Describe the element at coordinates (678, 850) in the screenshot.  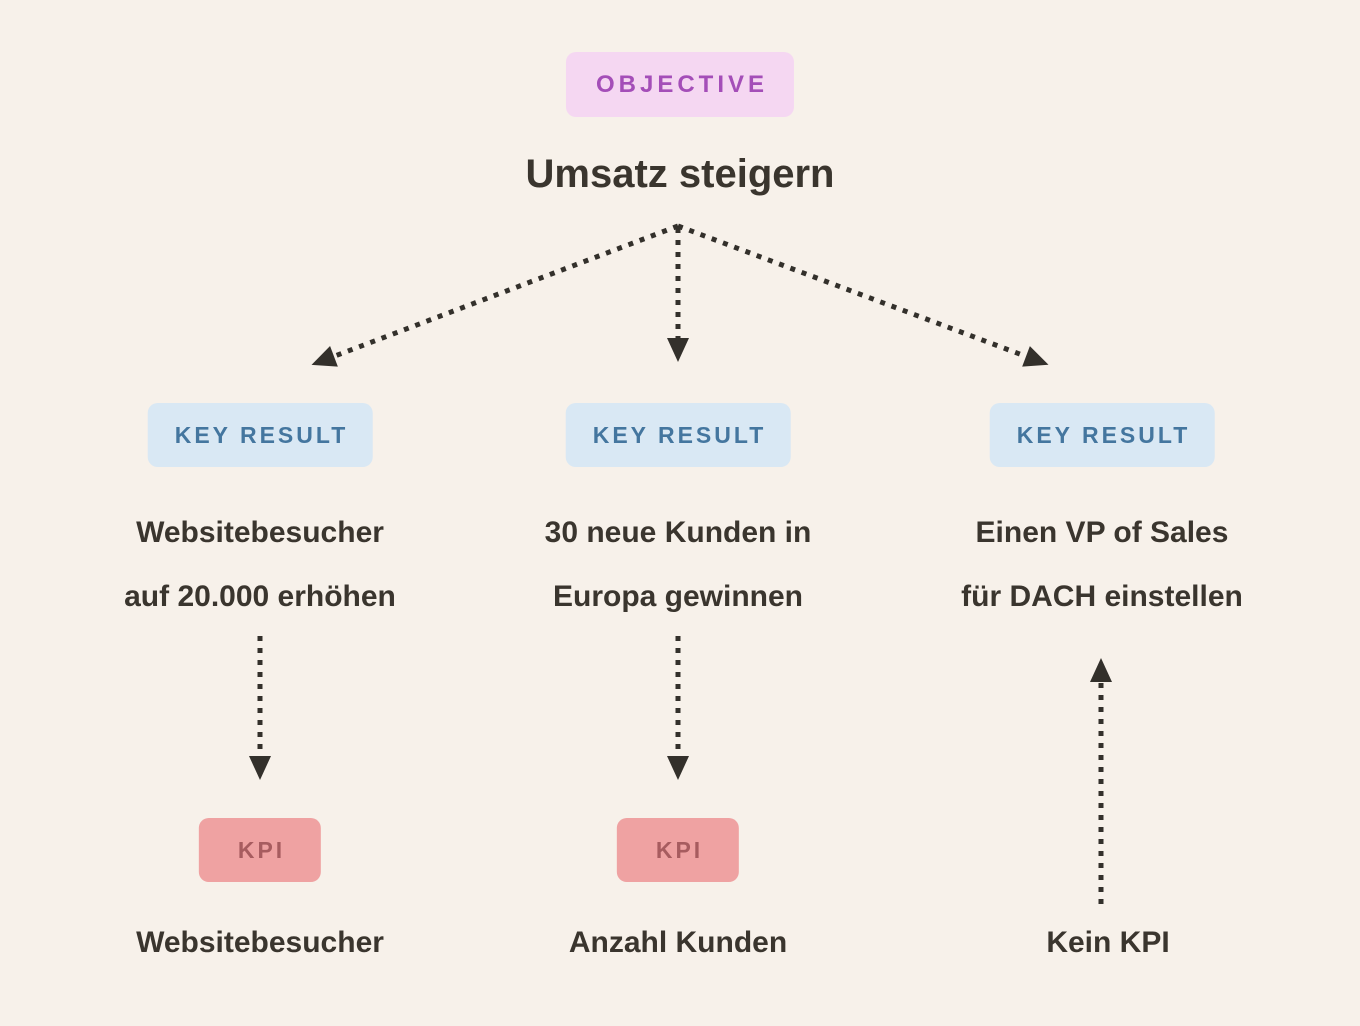
I see `kpi-badge-2: KPI` at that location.